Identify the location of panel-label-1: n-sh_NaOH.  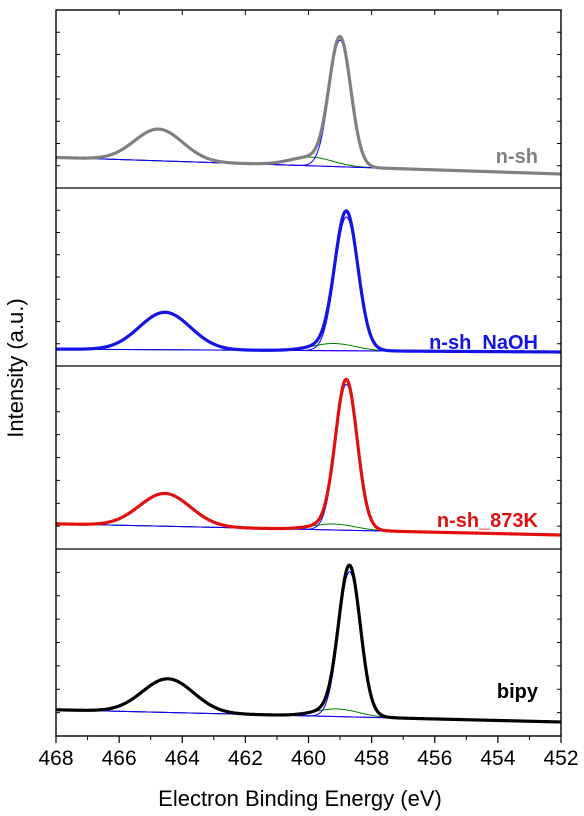
(483, 343).